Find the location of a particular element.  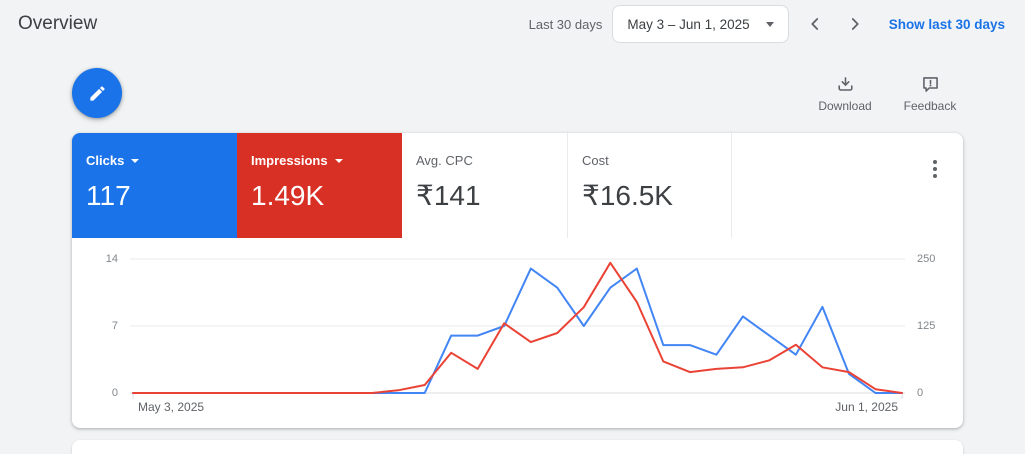

scorecard-clicks-value: 117 is located at coordinates (108, 195).